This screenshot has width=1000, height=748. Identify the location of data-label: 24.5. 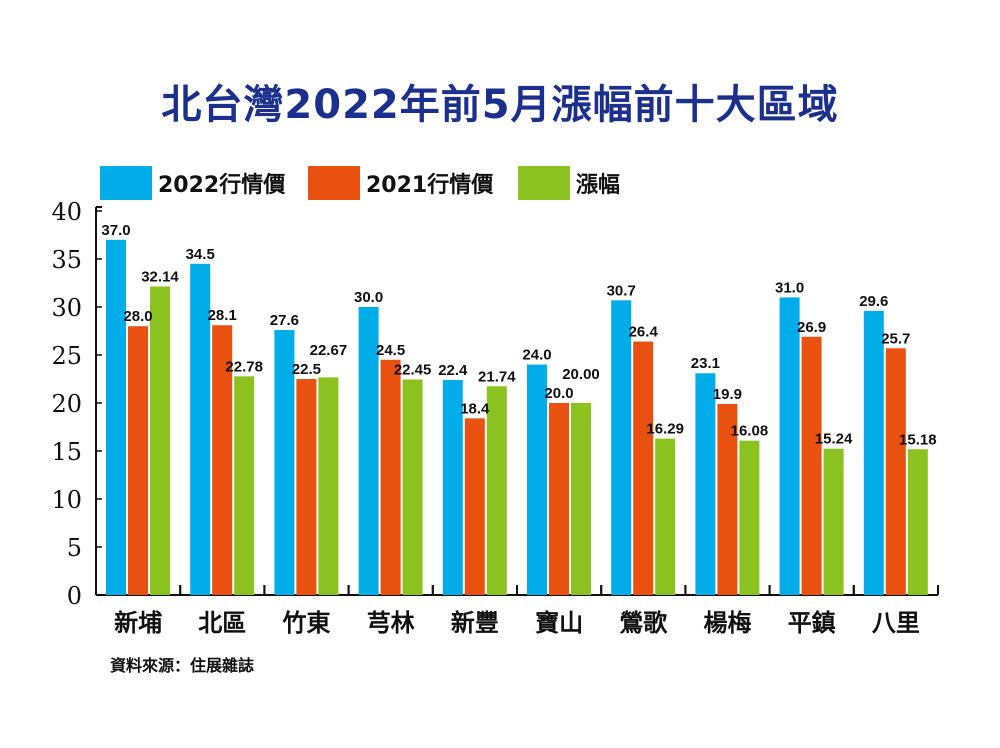
(390, 350).